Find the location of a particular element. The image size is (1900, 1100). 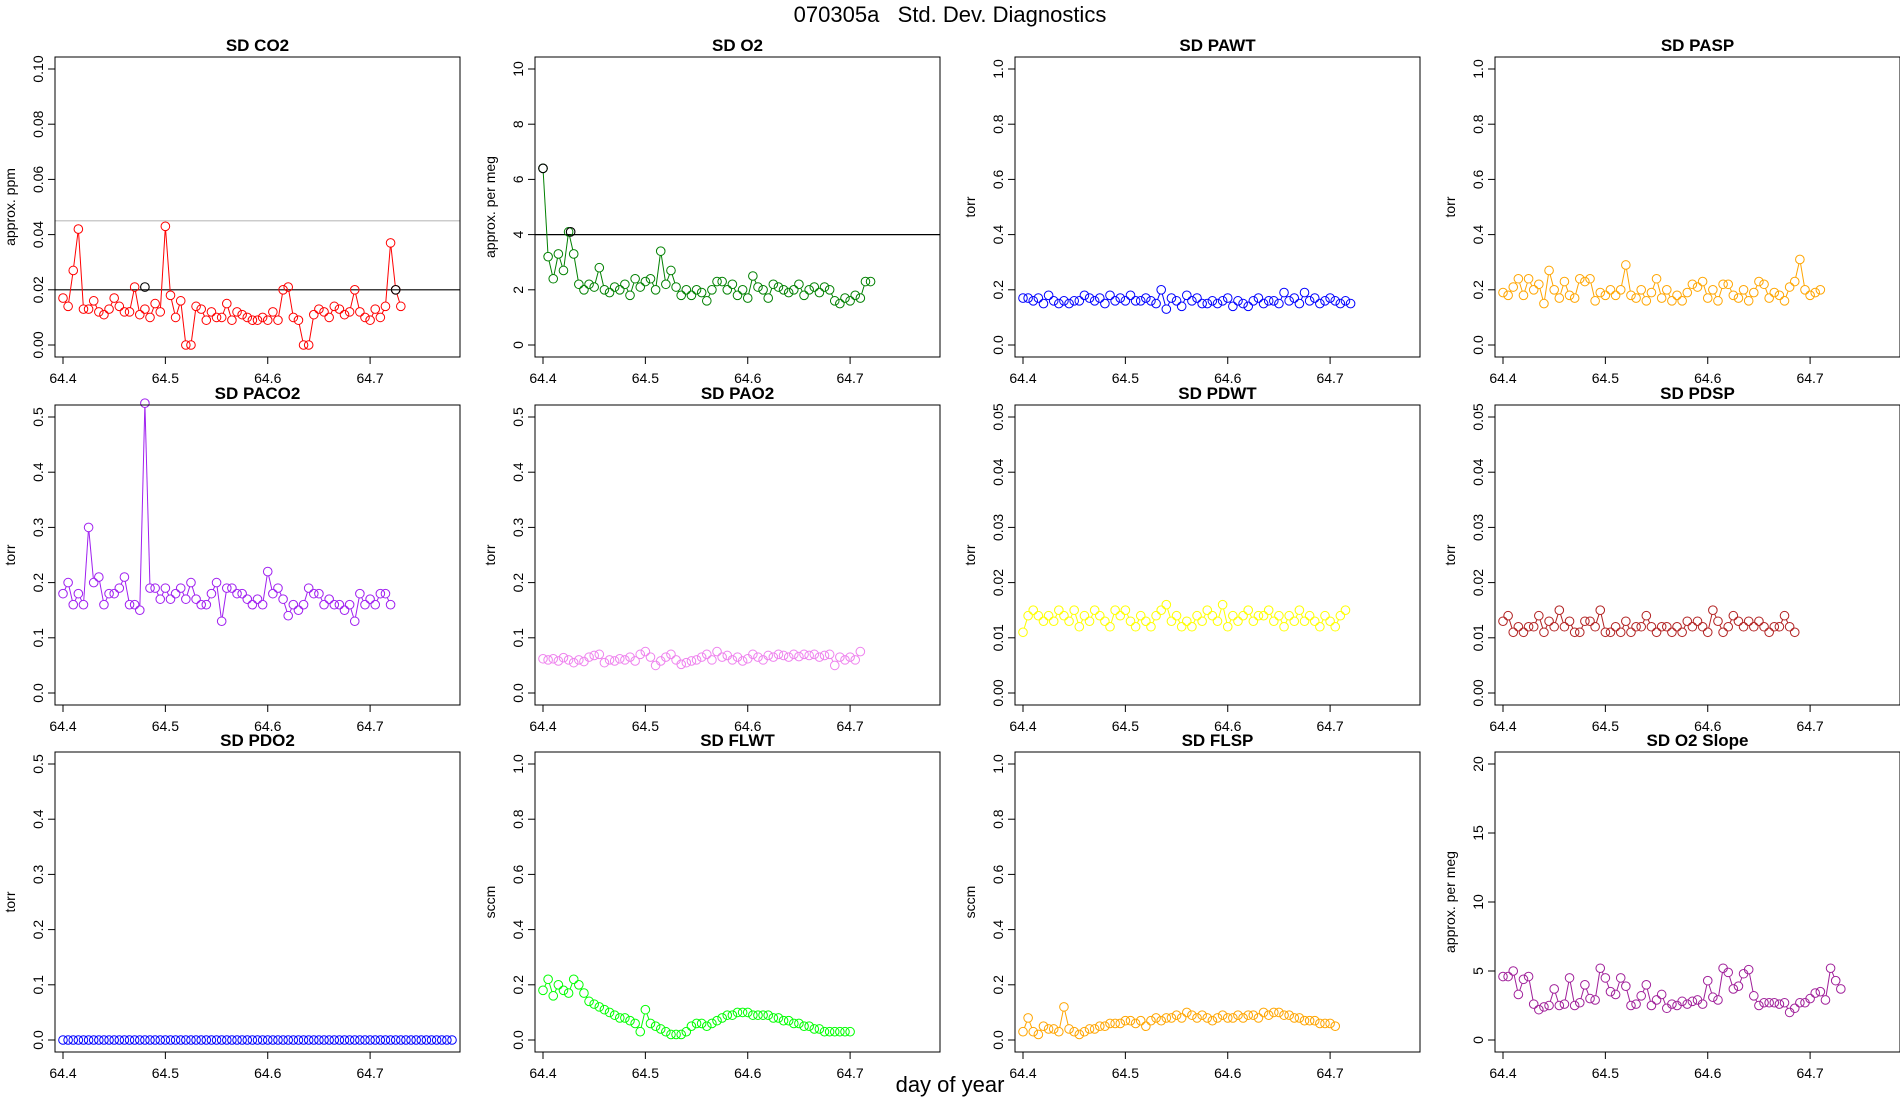

y-tick-label: 0.8 is located at coordinates (998, 819).